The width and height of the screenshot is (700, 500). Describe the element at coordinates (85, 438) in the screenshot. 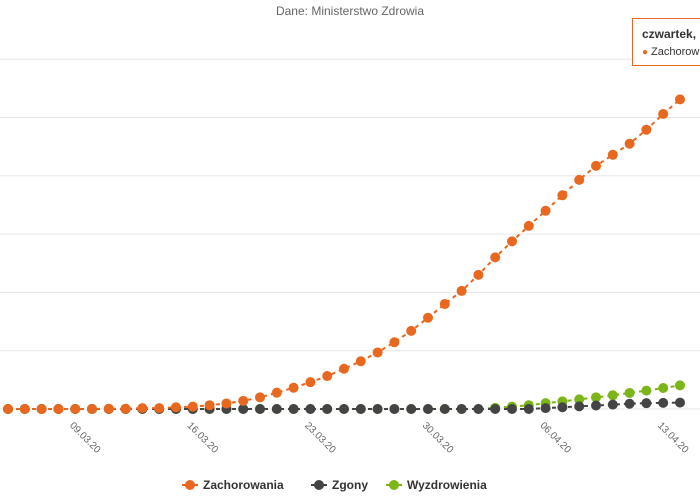

I see `x-tick-label: 09.03.20` at that location.